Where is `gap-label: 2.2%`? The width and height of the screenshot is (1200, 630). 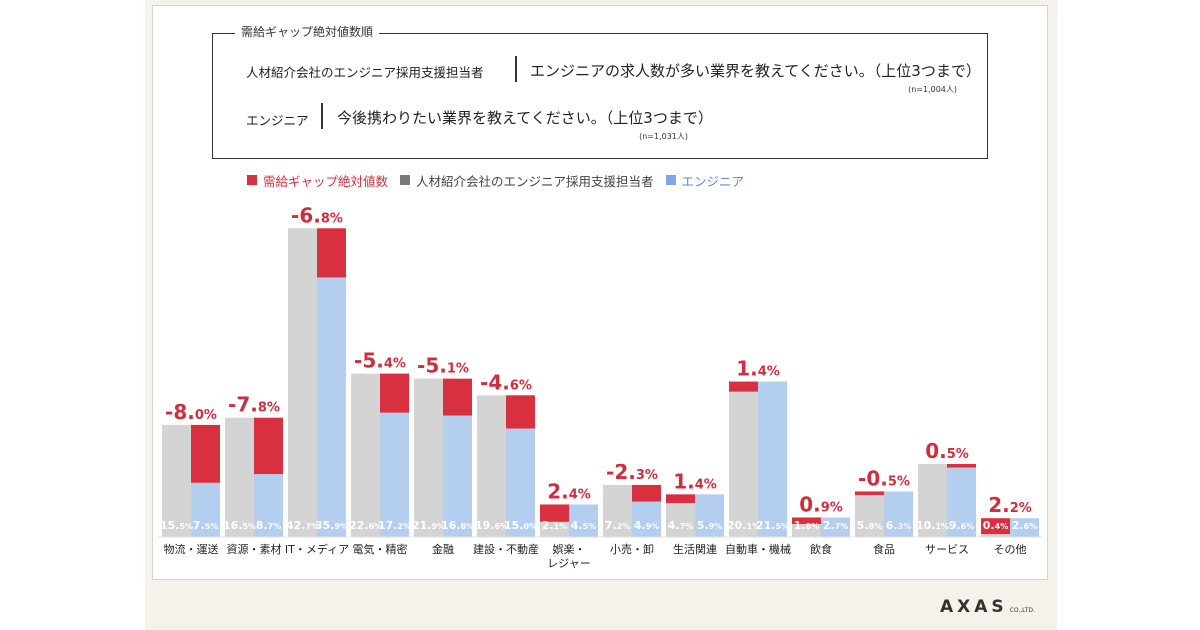 gap-label: 2.2% is located at coordinates (1010, 505).